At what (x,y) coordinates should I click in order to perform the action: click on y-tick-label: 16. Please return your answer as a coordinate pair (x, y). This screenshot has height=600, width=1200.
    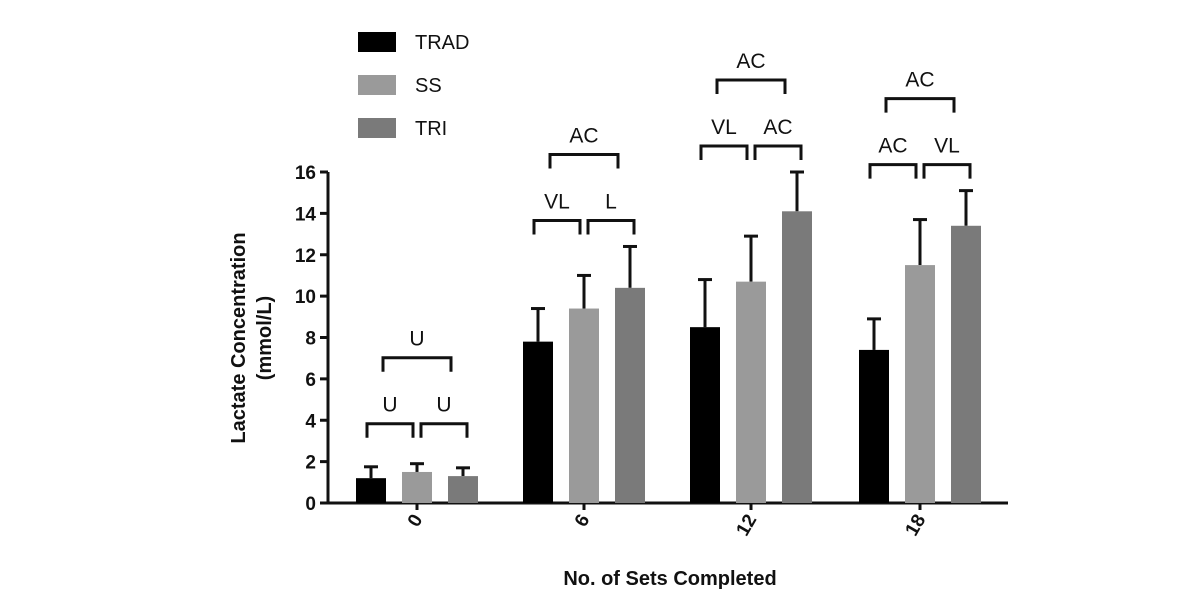
    Looking at the image, I should click on (305, 173).